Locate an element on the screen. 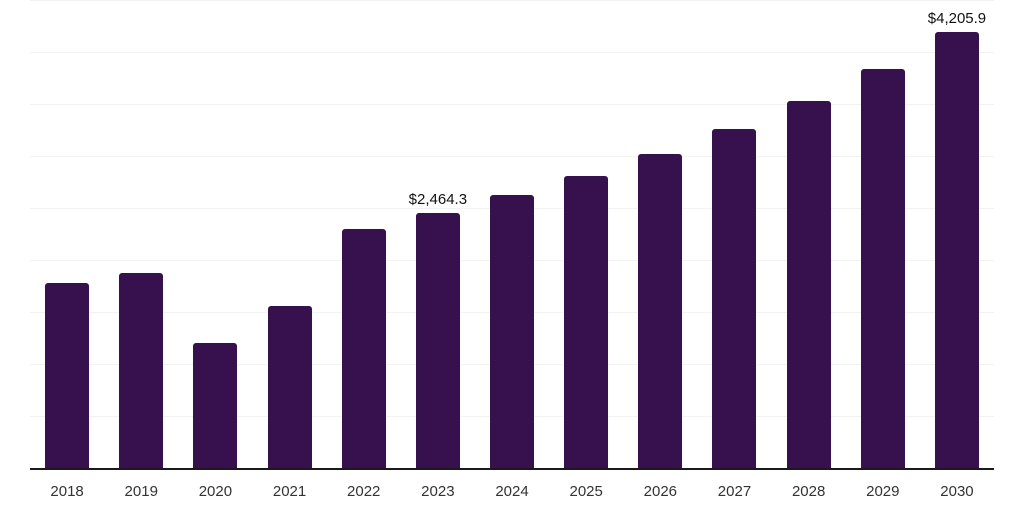 This screenshot has height=512, width=1024. bar-2018 is located at coordinates (67, 375).